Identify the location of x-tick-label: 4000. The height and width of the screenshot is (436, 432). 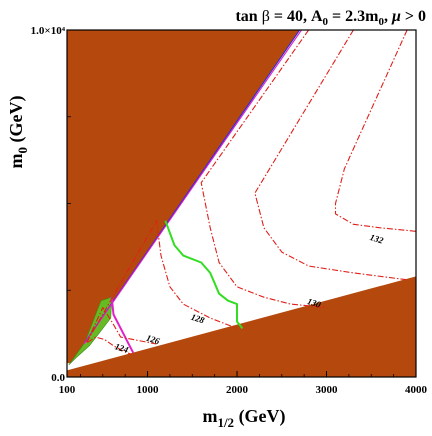
(416, 390).